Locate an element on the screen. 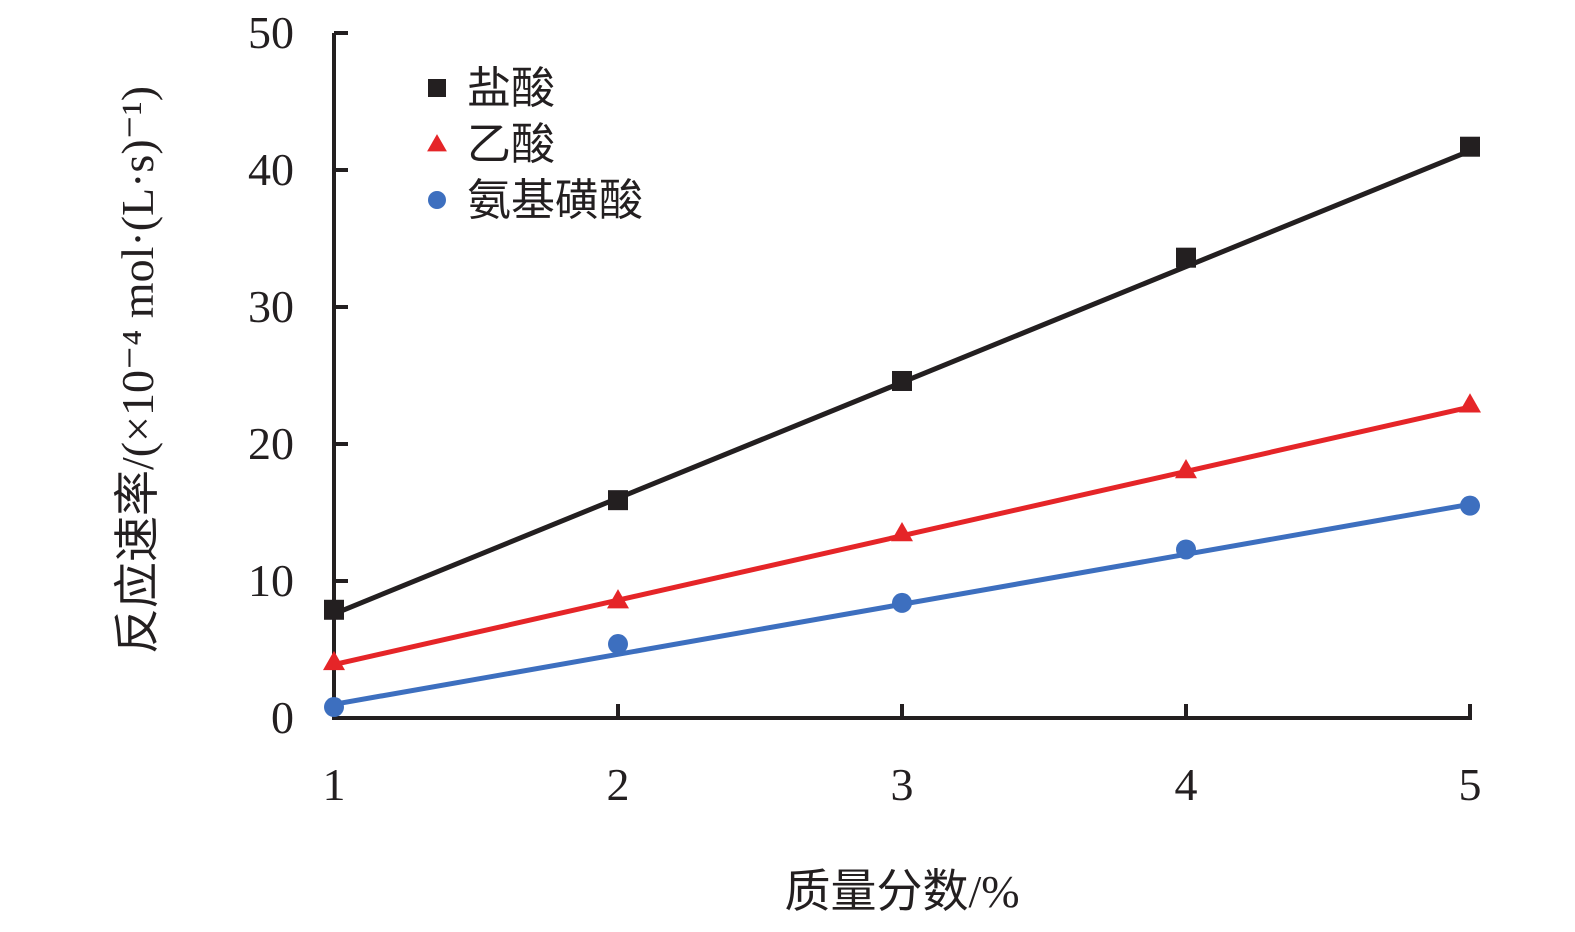 This screenshot has height=932, width=1575. legend-marker-hcl is located at coordinates (437, 88).